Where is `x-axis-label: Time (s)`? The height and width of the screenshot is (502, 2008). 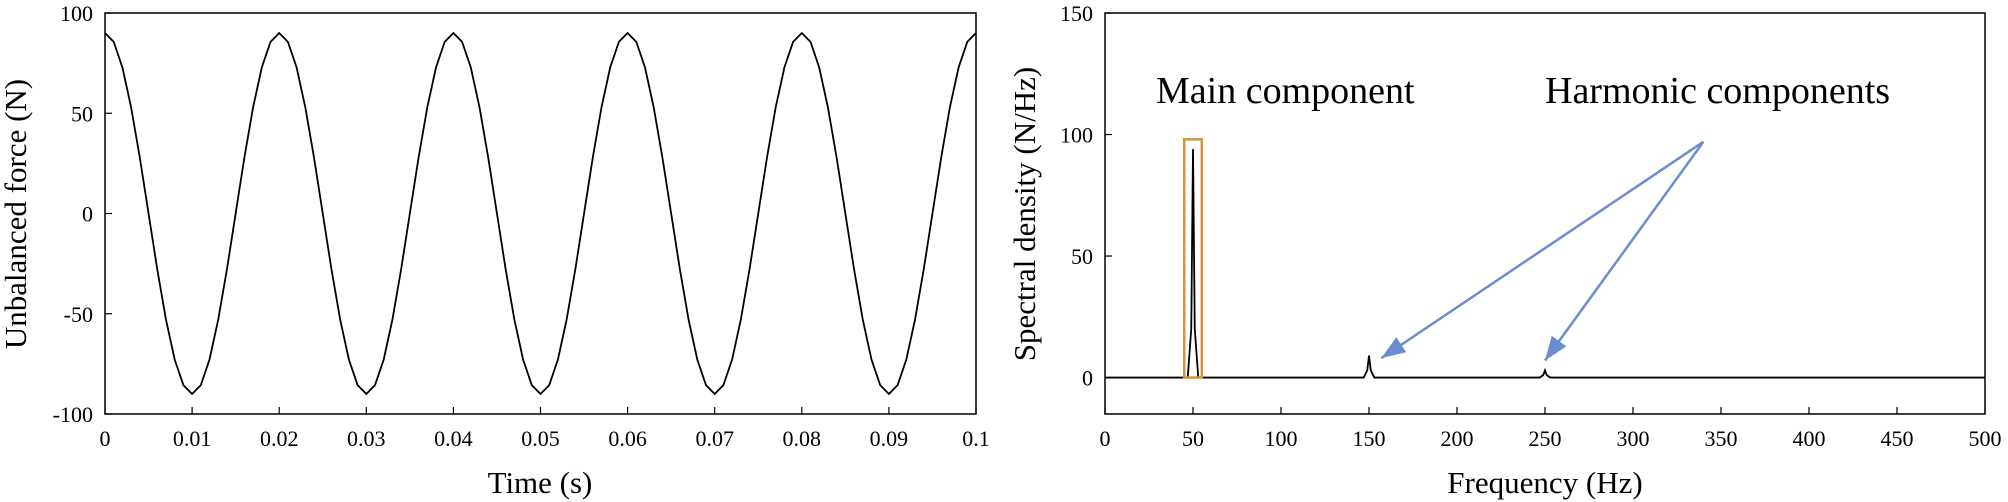
x-axis-label: Time (s) is located at coordinates (540, 482).